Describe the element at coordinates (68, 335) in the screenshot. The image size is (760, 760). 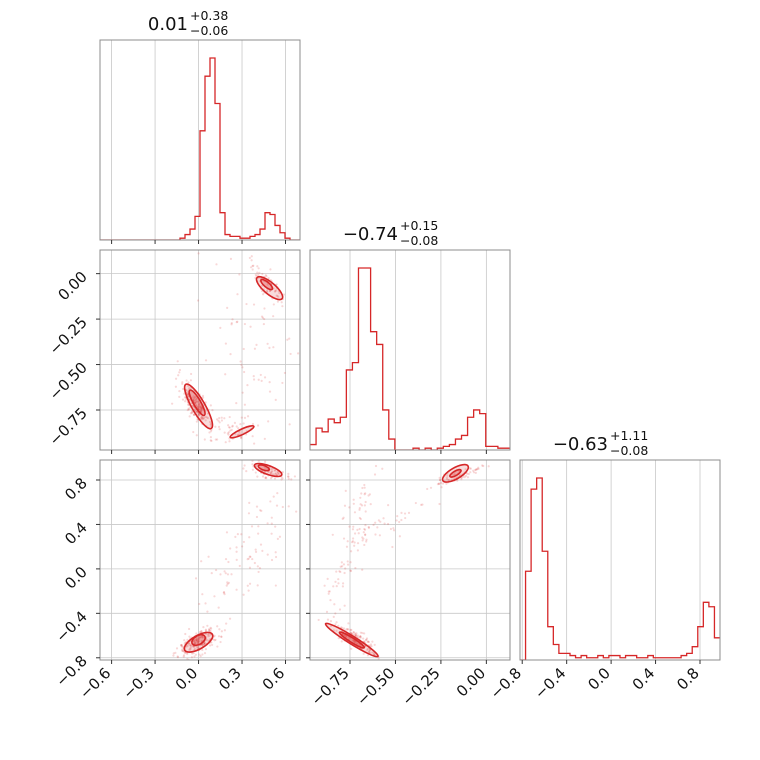
I see `y-tick-label: −0.25` at that location.